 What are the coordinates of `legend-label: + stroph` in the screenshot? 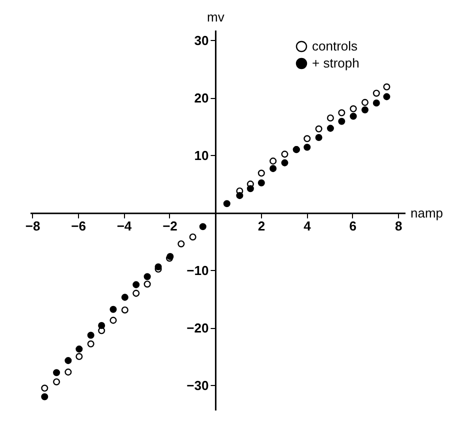 It's located at (336, 63).